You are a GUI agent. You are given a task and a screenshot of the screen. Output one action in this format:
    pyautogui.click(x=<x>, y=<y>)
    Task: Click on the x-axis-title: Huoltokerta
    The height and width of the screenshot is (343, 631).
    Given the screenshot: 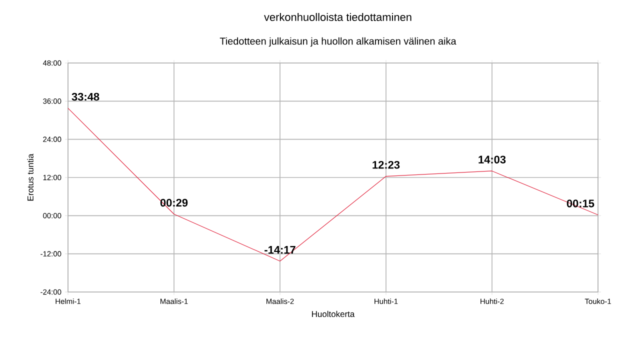 What is the action you would take?
    pyautogui.click(x=333, y=314)
    